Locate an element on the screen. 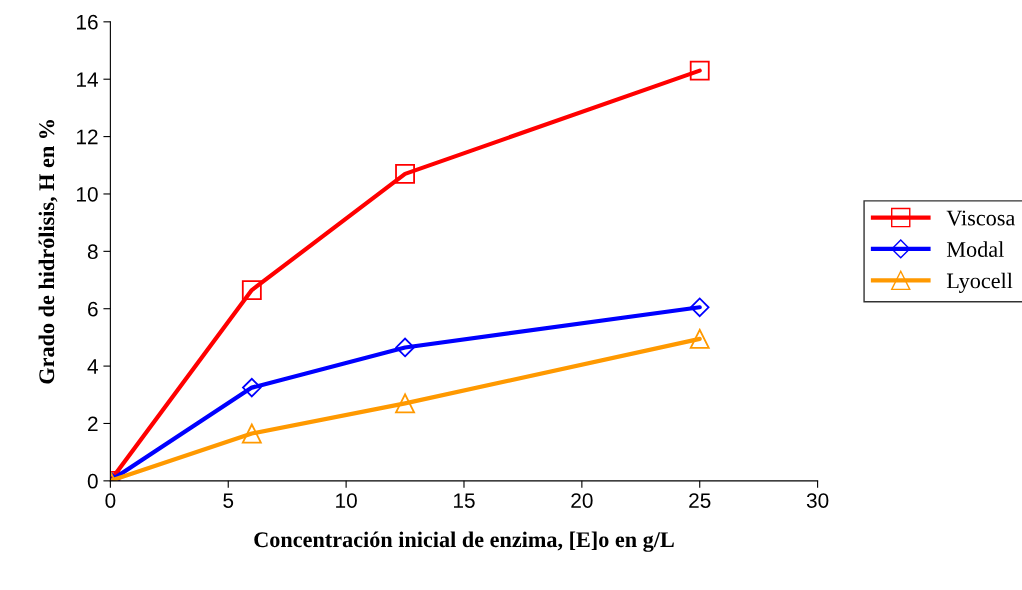  x-tick-label: 20 is located at coordinates (582, 500).